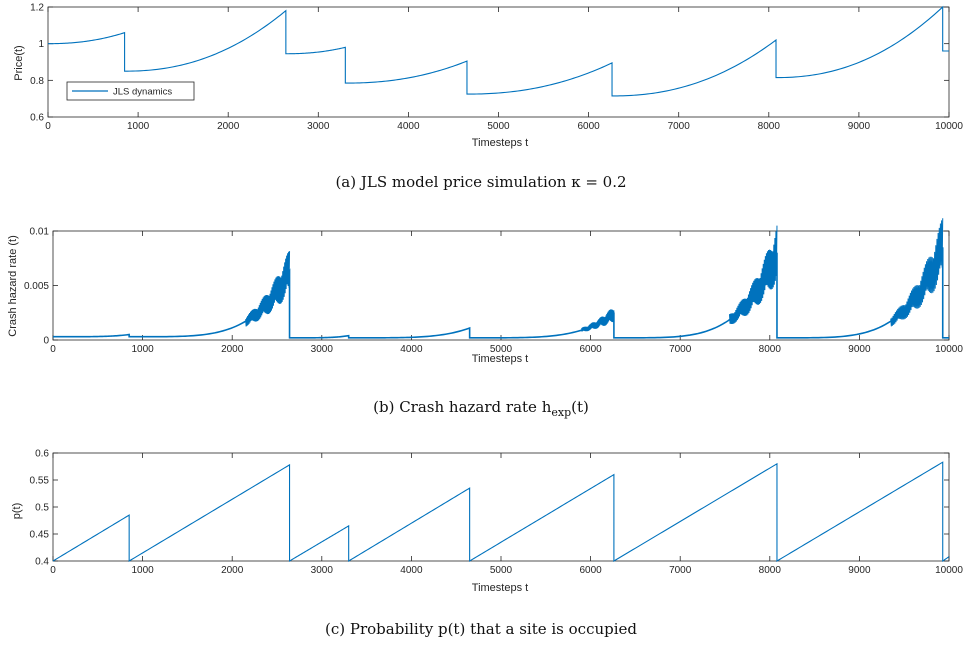  I want to click on y-tick-label: 0.55, so click(40, 481).